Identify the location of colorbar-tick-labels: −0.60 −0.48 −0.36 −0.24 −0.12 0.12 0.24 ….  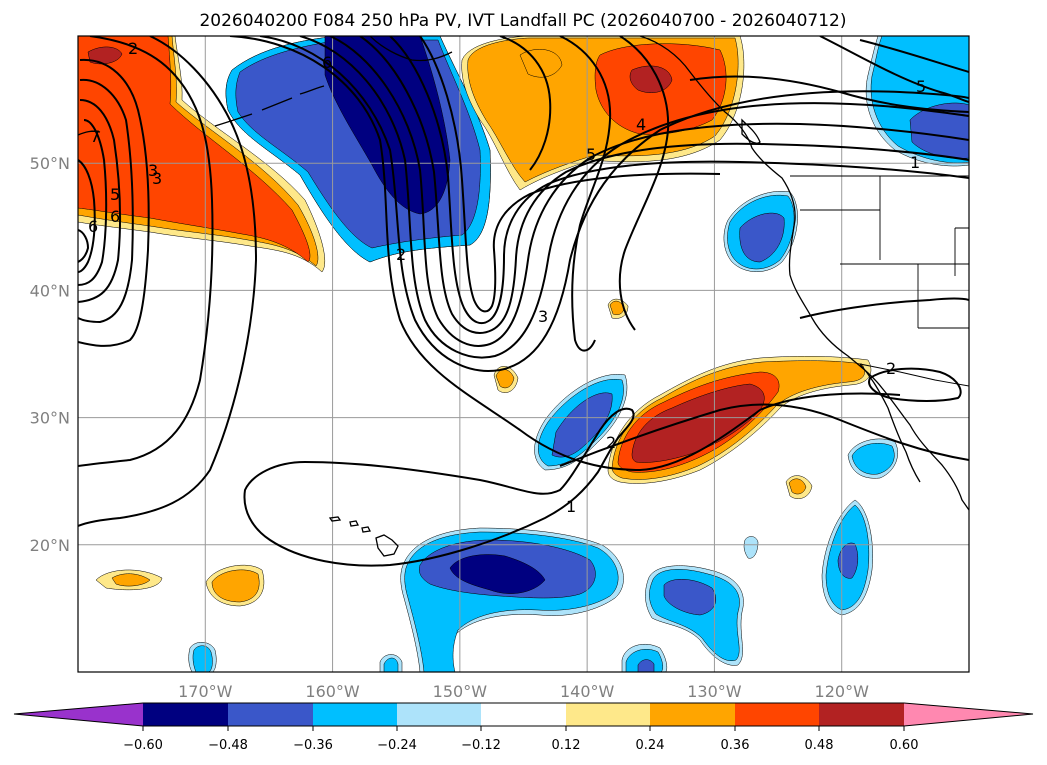
(520, 745).